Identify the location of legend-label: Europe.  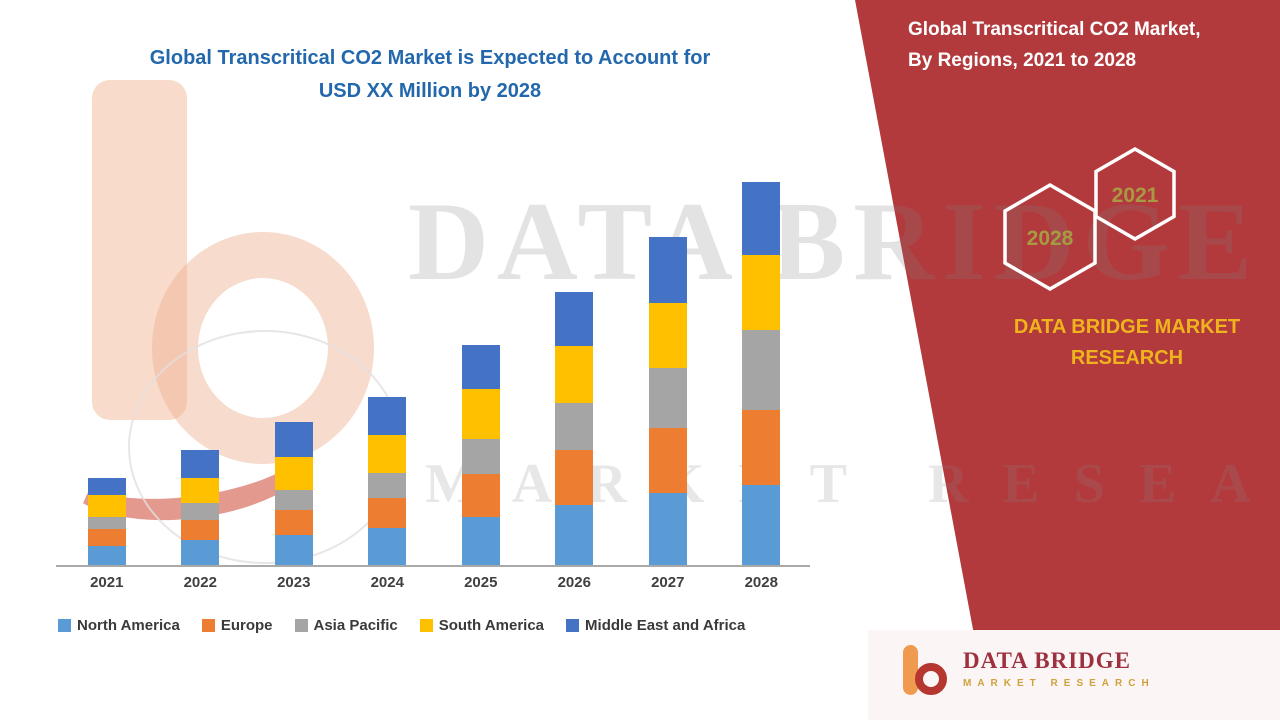
(246, 625).